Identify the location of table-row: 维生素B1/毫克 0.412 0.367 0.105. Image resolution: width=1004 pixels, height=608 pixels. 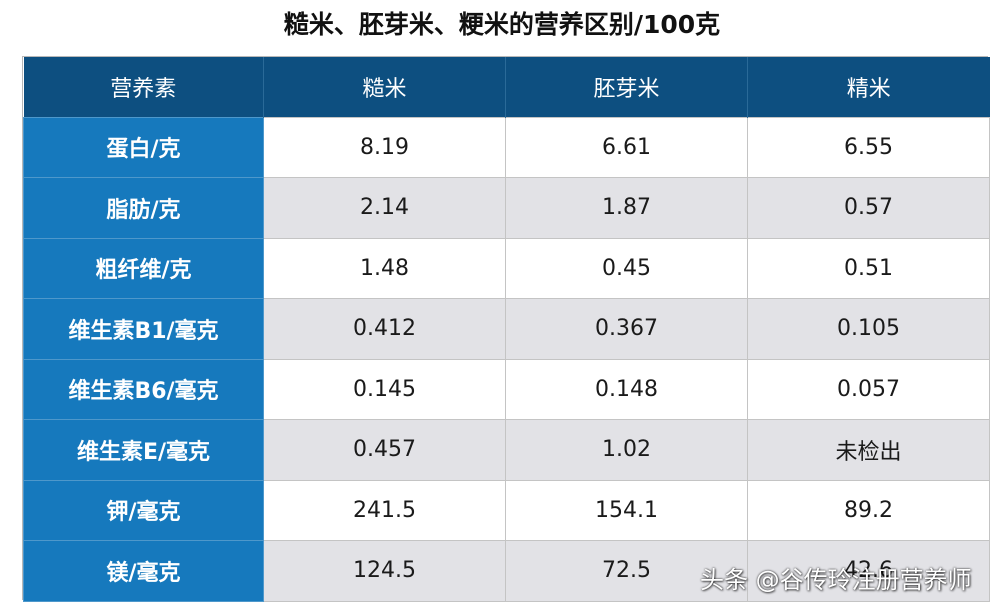
(506, 329).